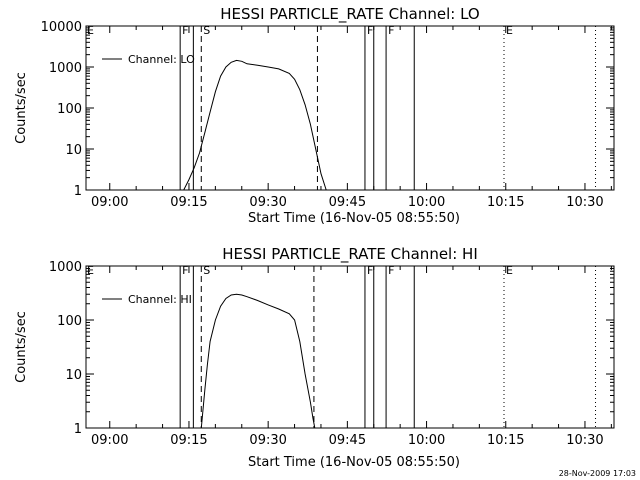 Image resolution: width=640 pixels, height=480 pixels. I want to click on y-tick-label: 10000, so click(61, 27).